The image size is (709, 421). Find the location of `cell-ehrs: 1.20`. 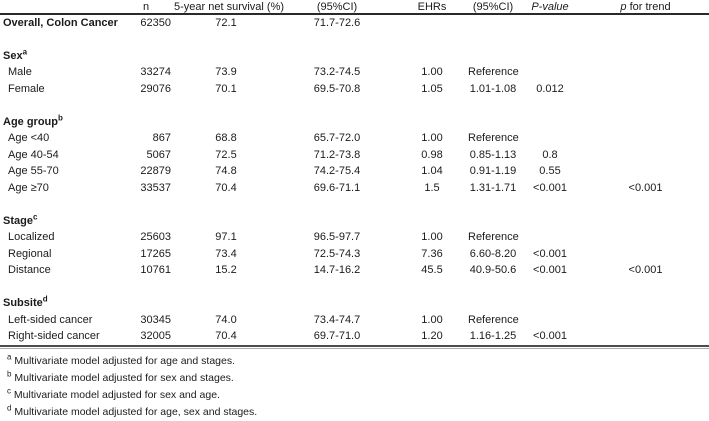

cell-ehrs: 1.20 is located at coordinates (432, 336).